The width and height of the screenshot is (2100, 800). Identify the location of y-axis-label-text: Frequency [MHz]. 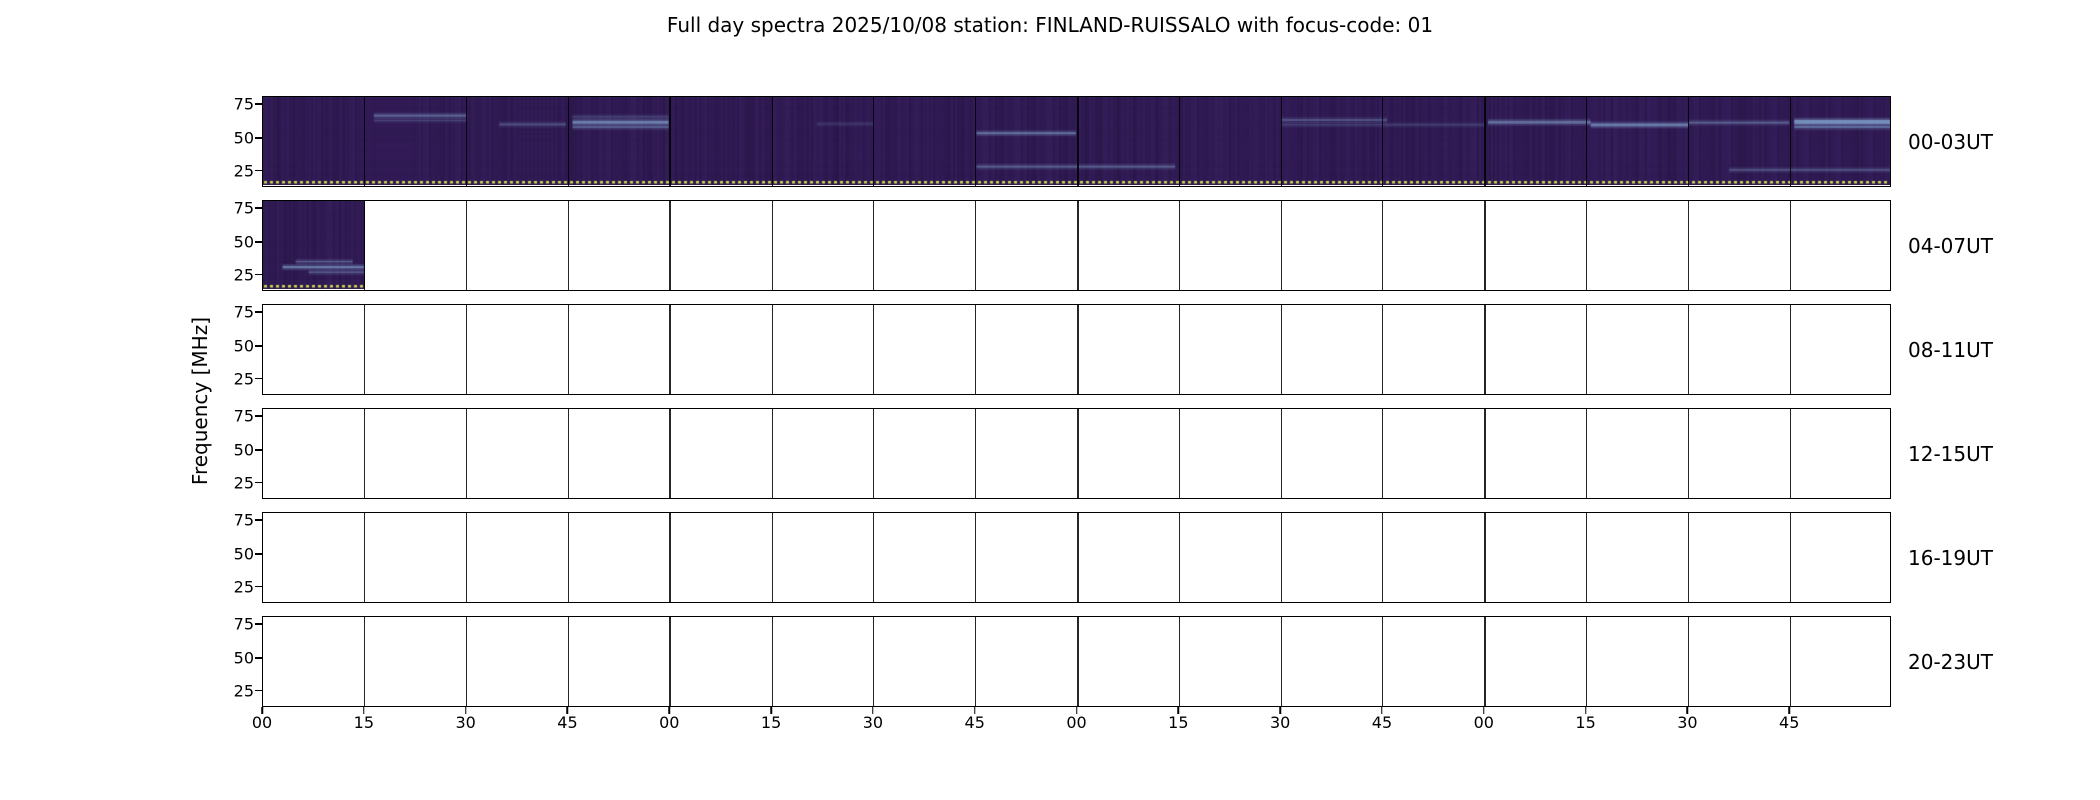
(200, 401).